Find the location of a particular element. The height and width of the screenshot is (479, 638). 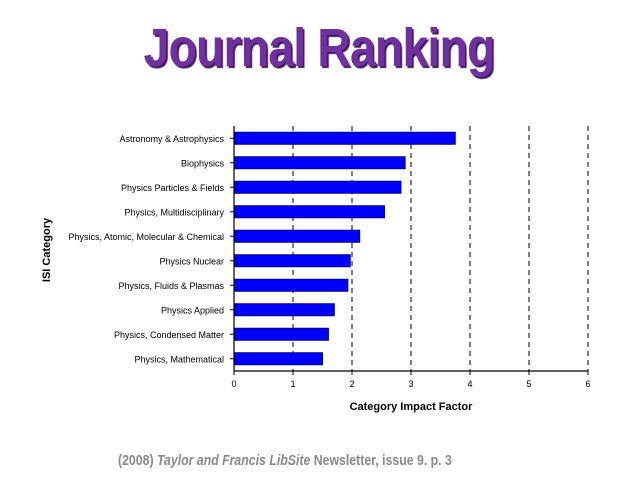

x-tick-label-5: 5 is located at coordinates (528, 384).